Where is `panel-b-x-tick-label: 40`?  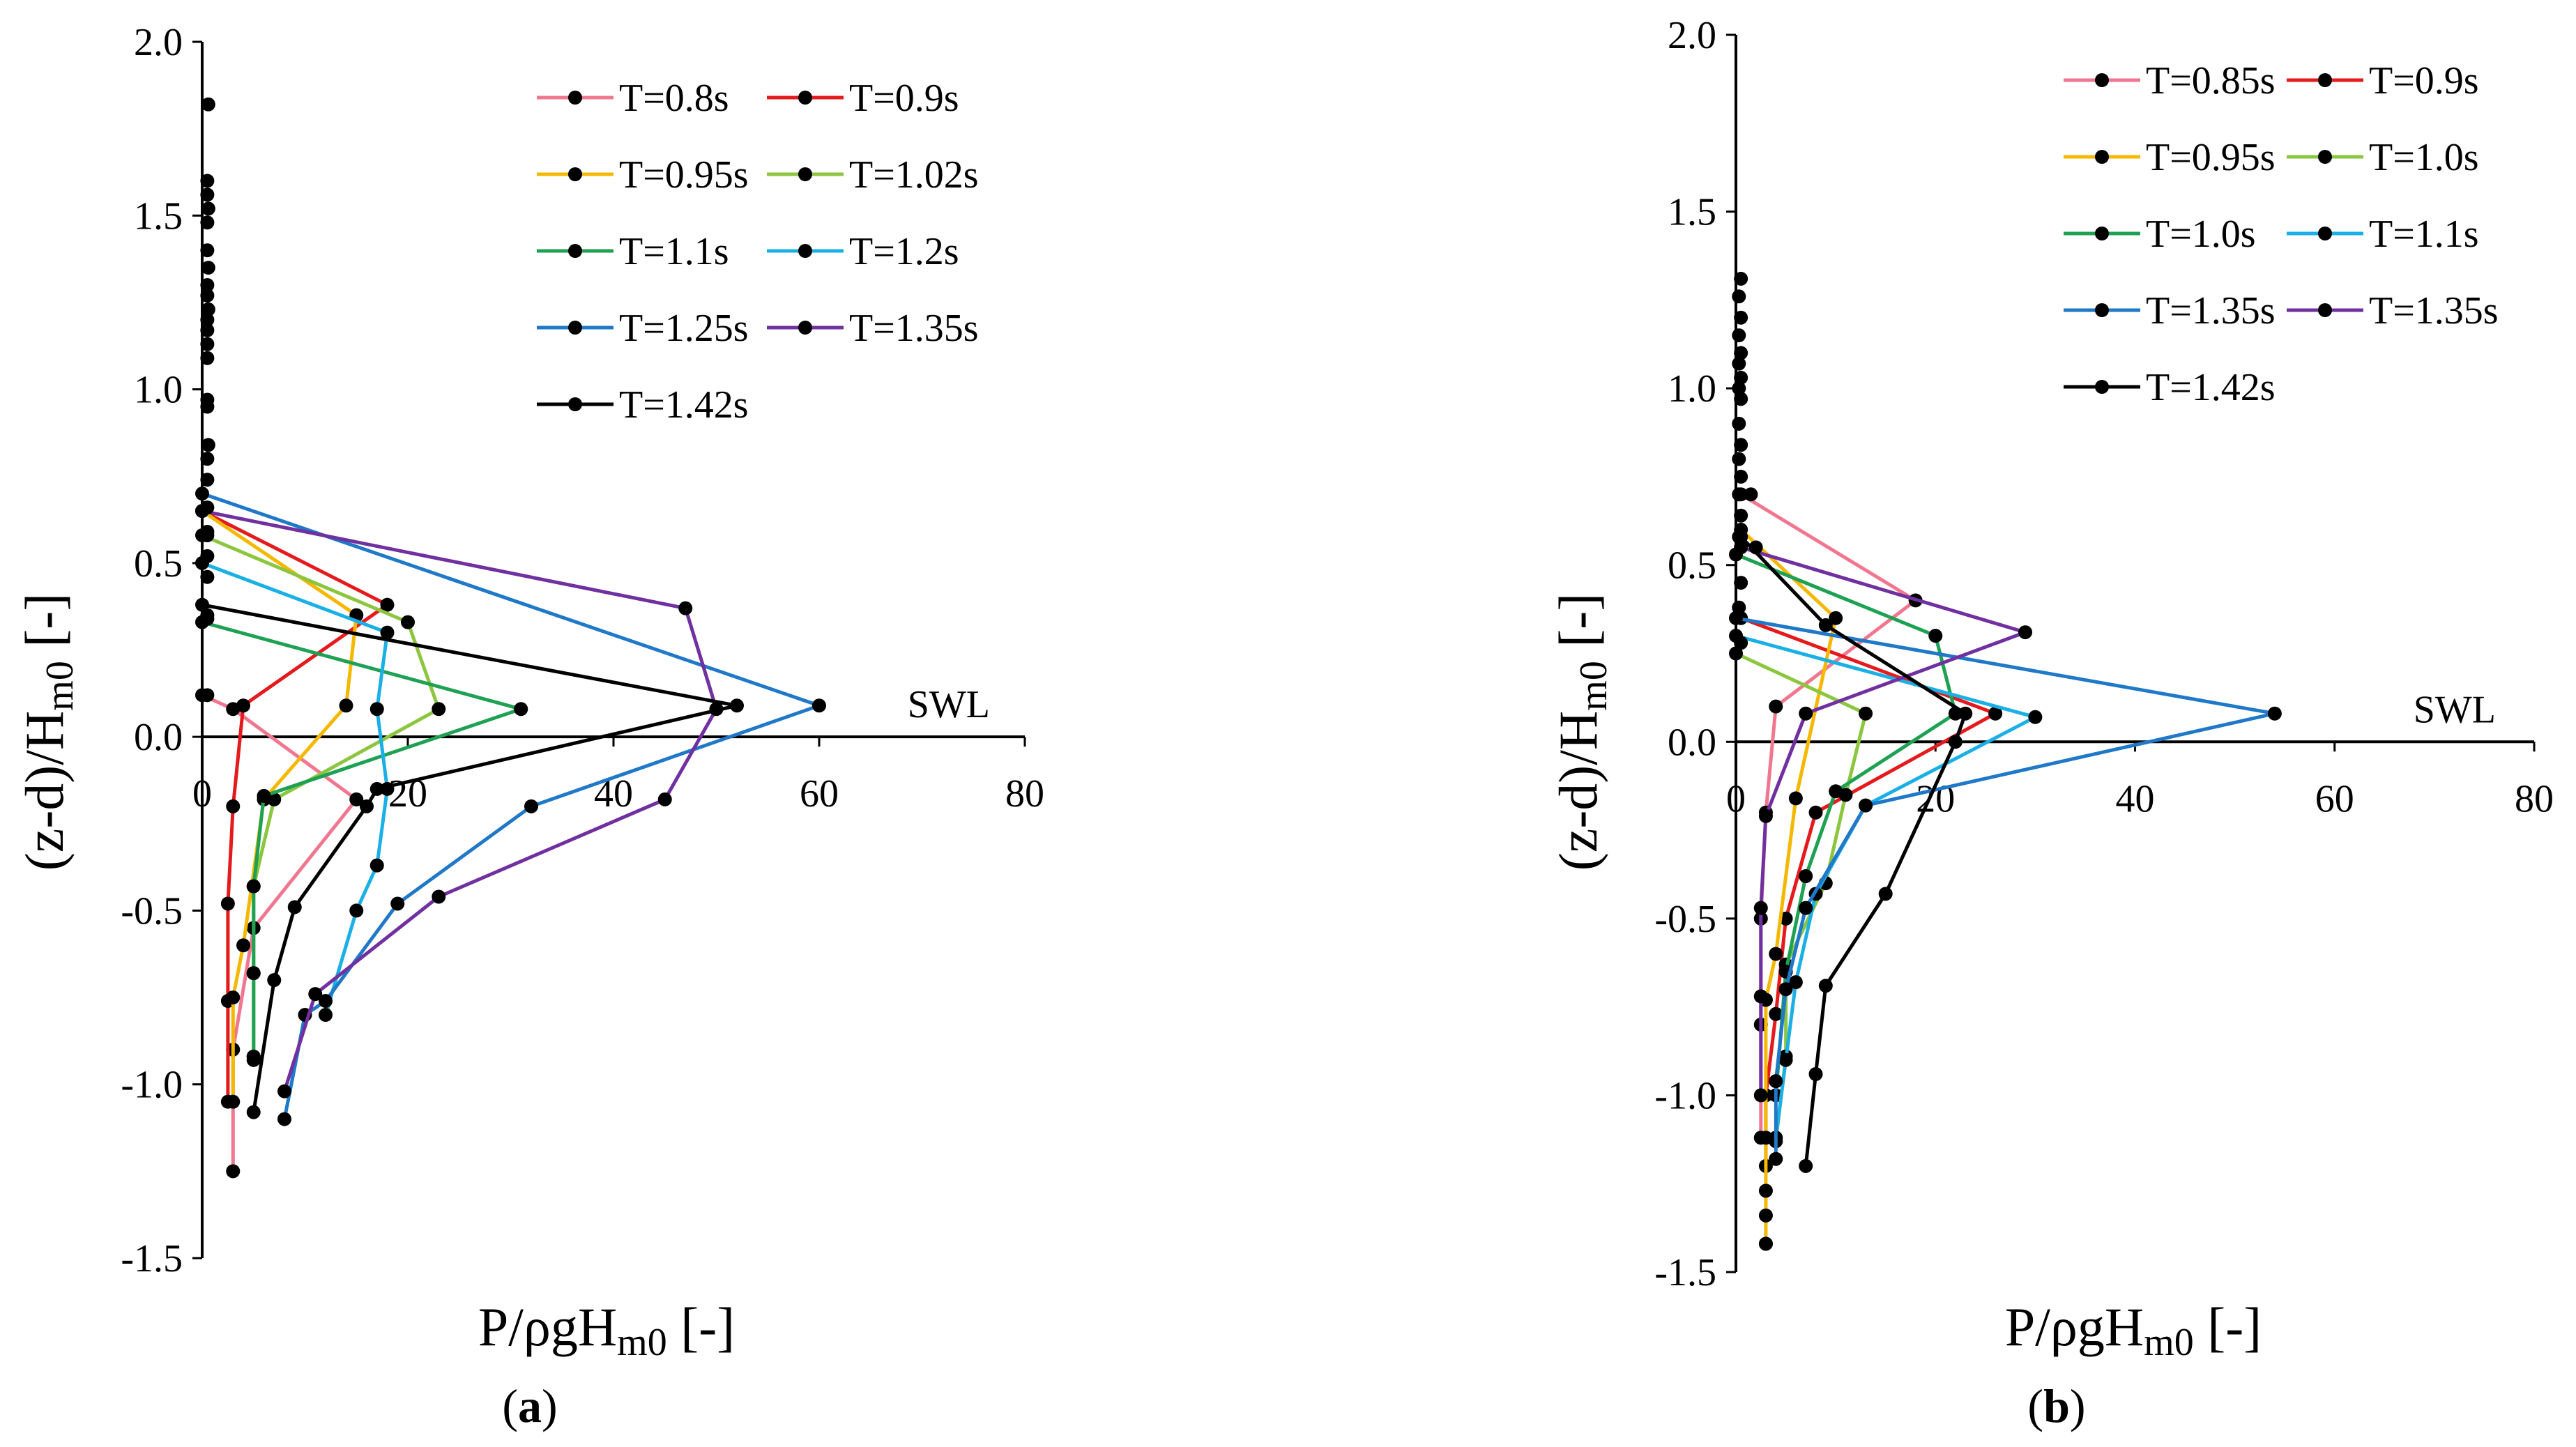 panel-b-x-tick-label: 40 is located at coordinates (2135, 798).